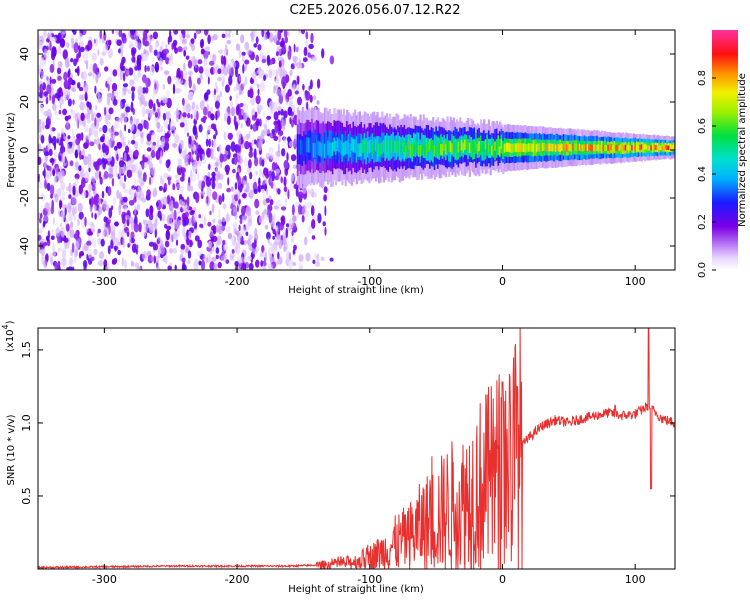 The height and width of the screenshot is (600, 750). What do you see at coordinates (369, 281) in the screenshot?
I see `x-tick-label: -100` at bounding box center [369, 281].